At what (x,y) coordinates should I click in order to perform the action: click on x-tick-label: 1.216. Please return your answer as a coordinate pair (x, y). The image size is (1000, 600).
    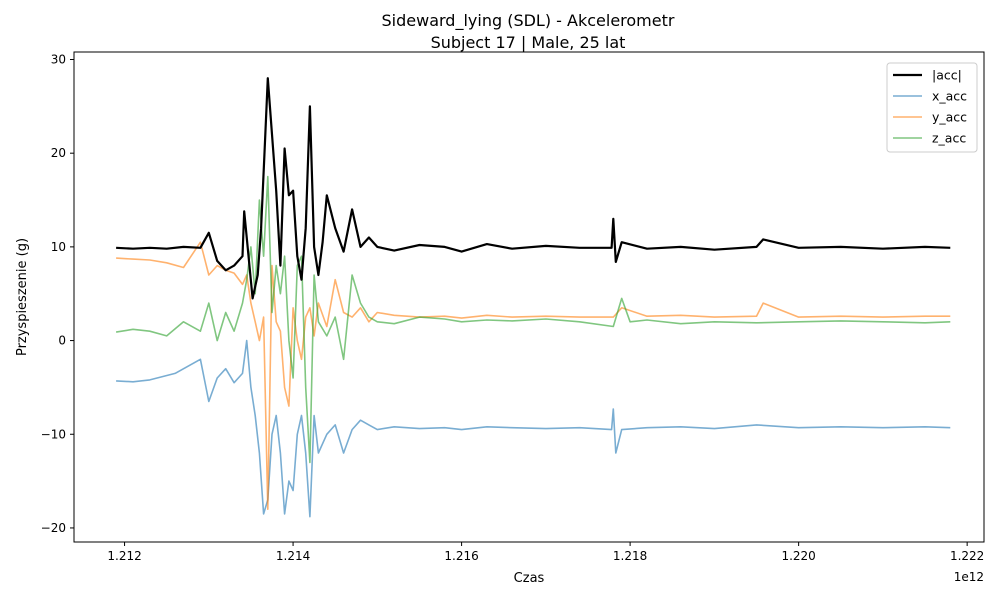
    Looking at the image, I should click on (461, 556).